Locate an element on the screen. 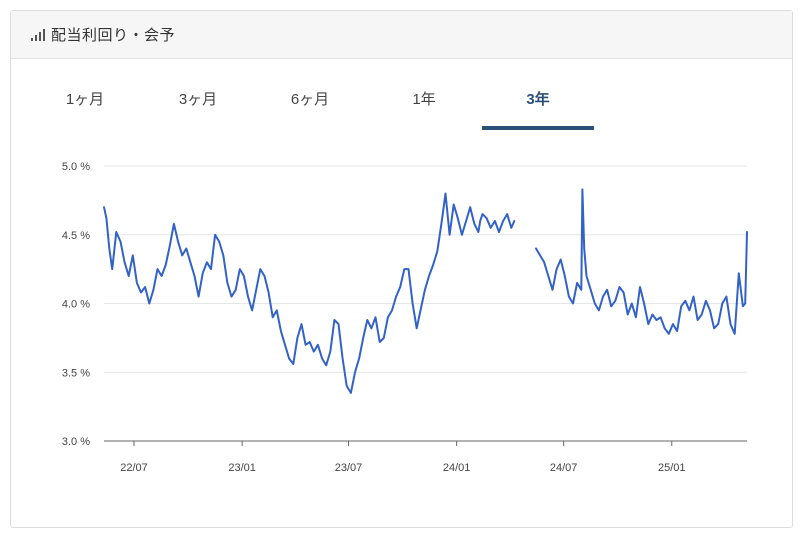 The width and height of the screenshot is (801, 537). y-tick-label: 3.5 % is located at coordinates (76, 373).